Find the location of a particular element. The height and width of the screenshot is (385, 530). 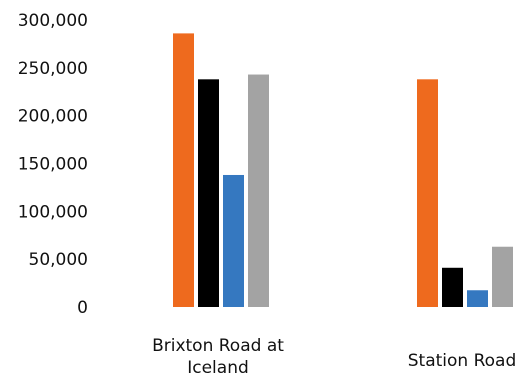

y-tick-label: 0 is located at coordinates (82, 308).